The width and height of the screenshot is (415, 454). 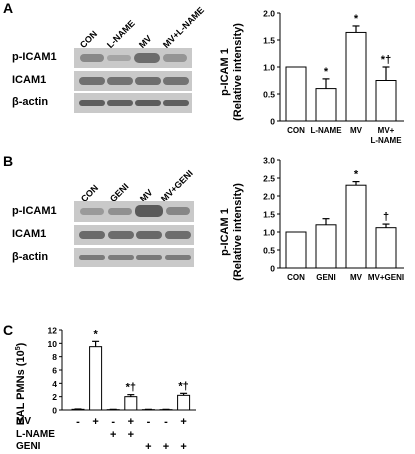 What do you see at coordinates (269, 179) in the screenshot?
I see `y-tick-label: 2.5` at bounding box center [269, 179].